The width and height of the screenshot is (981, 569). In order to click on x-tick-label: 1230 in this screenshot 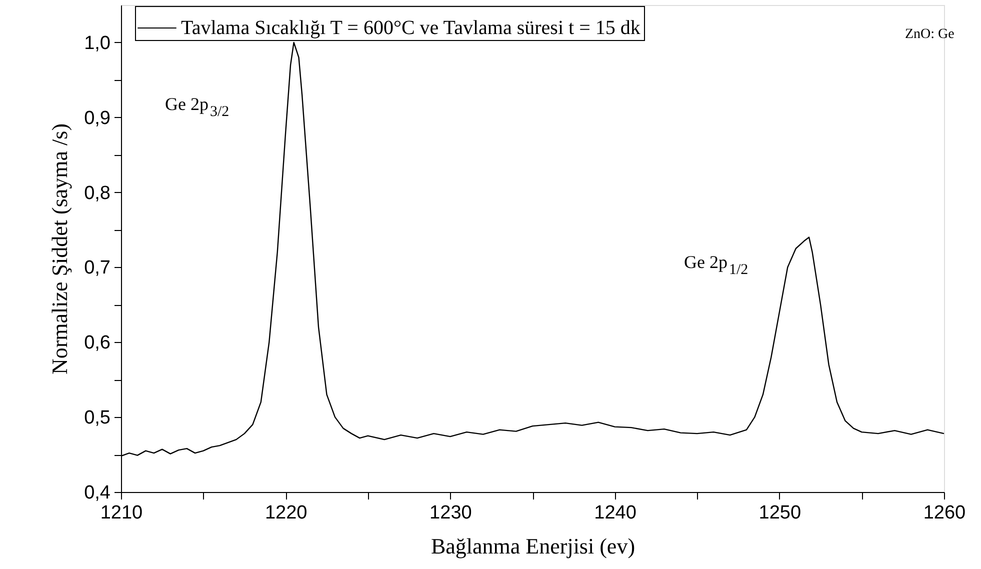, I will do `click(451, 513)`.